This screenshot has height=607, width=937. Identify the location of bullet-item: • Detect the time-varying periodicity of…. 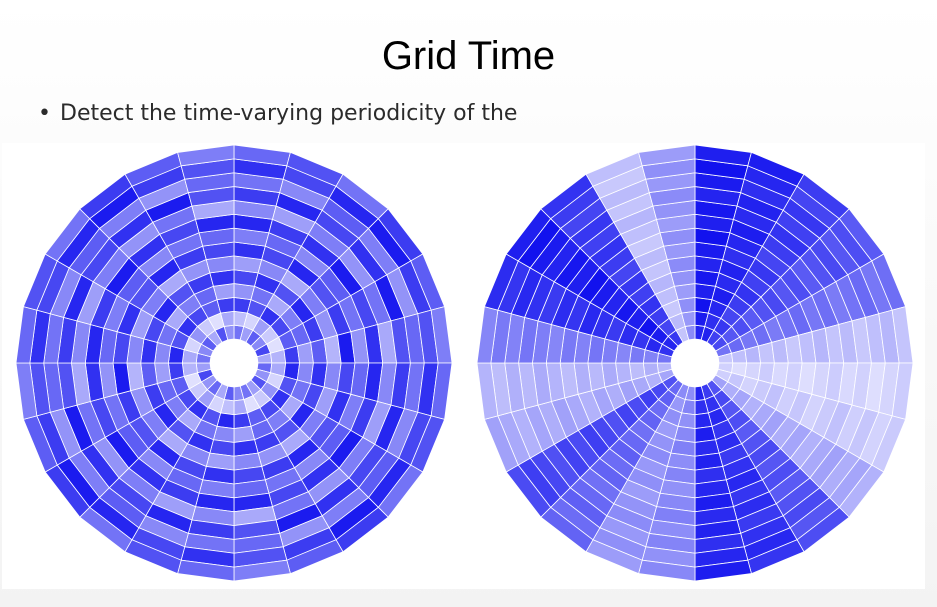
(277, 113).